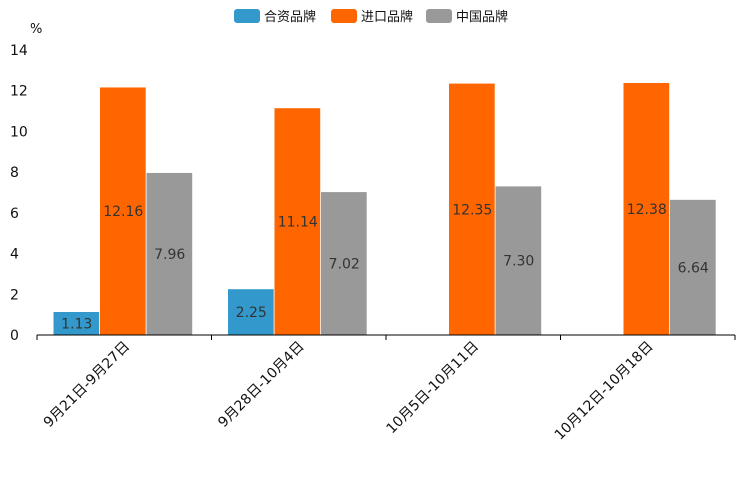 This screenshot has width=744, height=496. Describe the element at coordinates (290, 17) in the screenshot. I see `legend-label-0: 合资品牌` at that location.